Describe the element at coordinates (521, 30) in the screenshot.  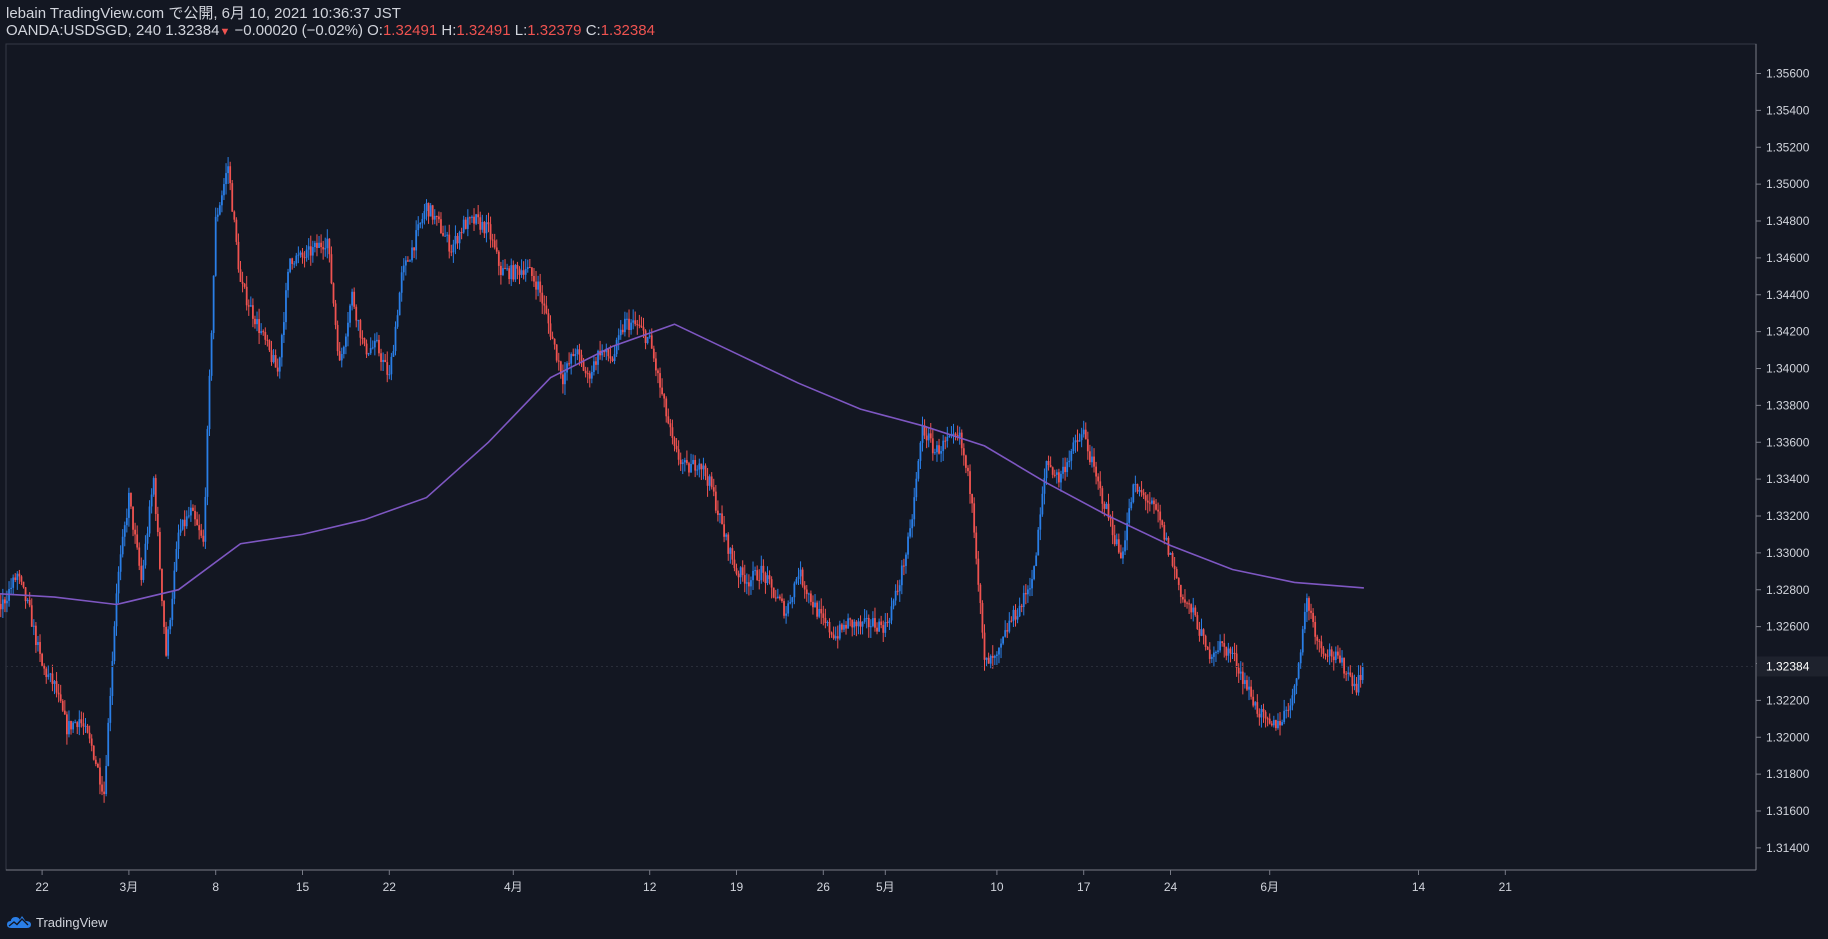
I see `low-label: L:` at that location.